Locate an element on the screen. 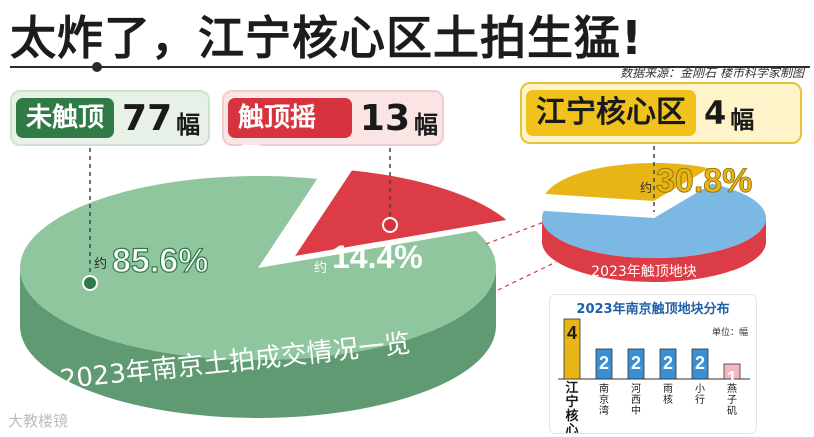 Image resolution: width=814 pixels, height=437 pixels. bar-category-label-1-4: 心 is located at coordinates (571, 428).